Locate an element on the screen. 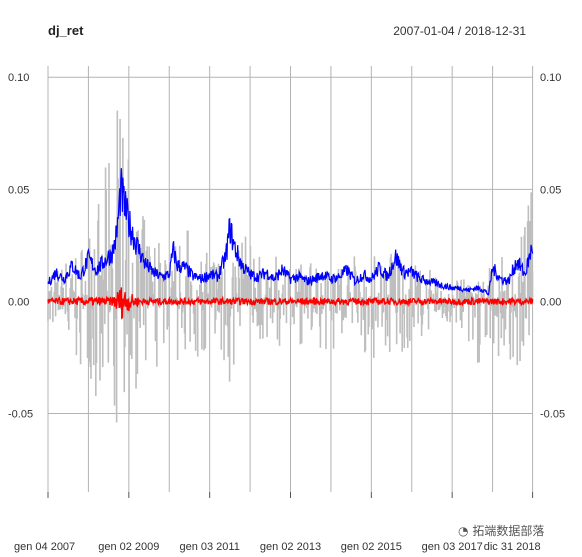 This screenshot has width=582, height=557. x-tick-label: gen 03 2011 is located at coordinates (209, 547).